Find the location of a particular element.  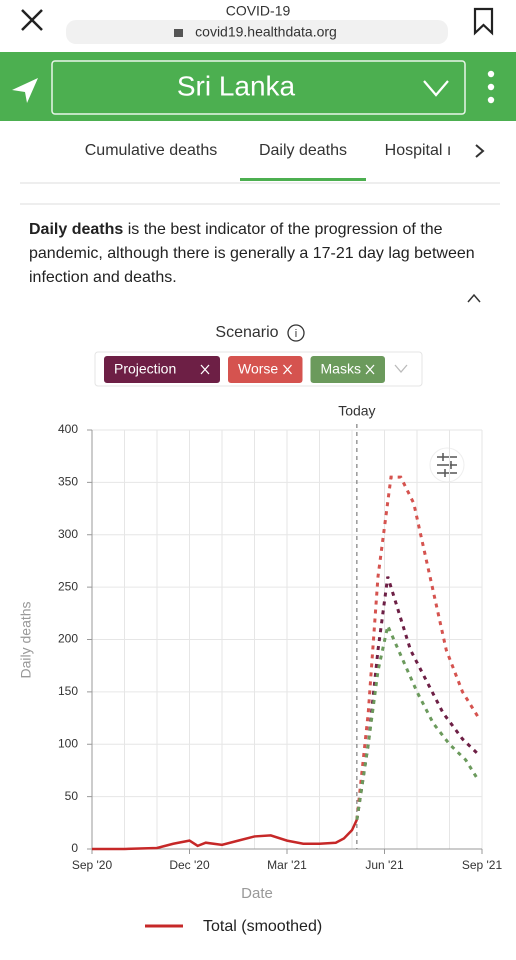

info-icon is located at coordinates (296, 333).